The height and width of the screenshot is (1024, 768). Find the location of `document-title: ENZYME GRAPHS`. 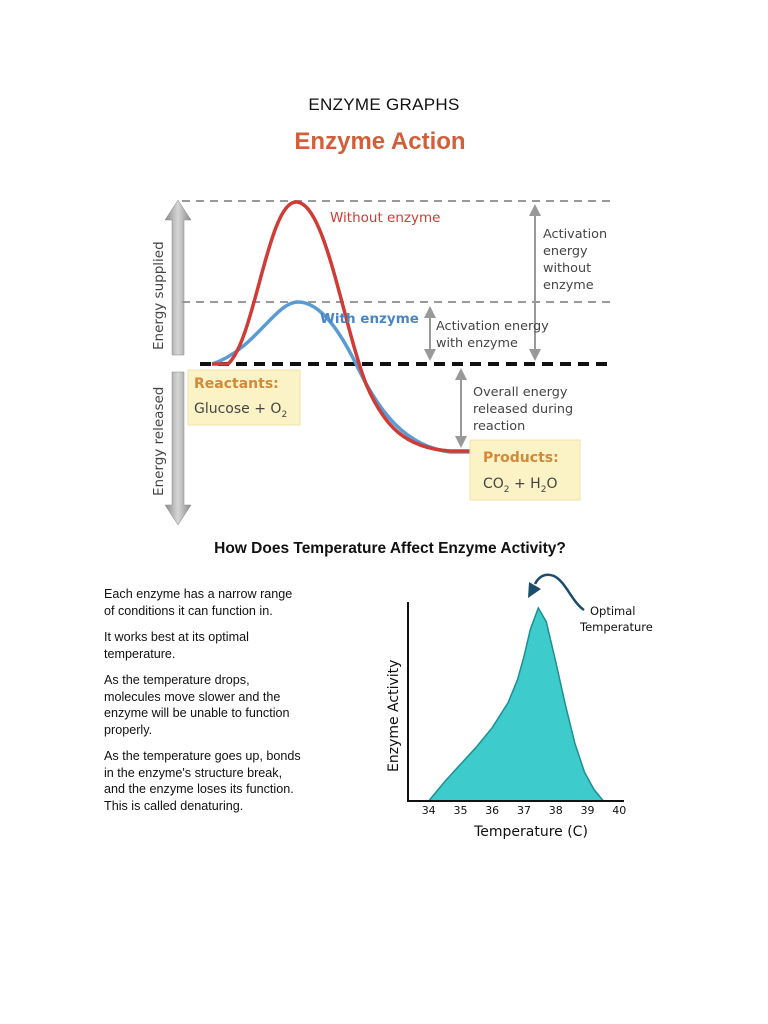

document-title: ENZYME GRAPHS is located at coordinates (384, 104).